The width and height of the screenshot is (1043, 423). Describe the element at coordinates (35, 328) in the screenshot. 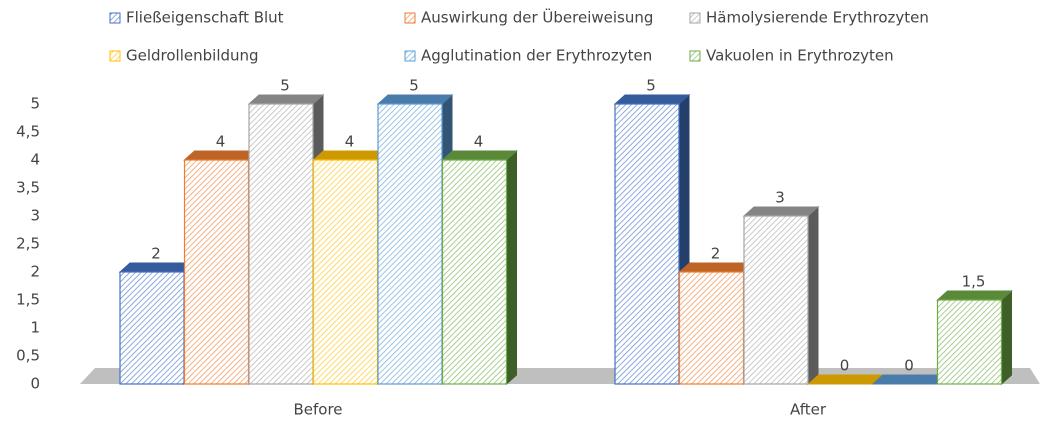

I see `y-tick-label: 1` at that location.